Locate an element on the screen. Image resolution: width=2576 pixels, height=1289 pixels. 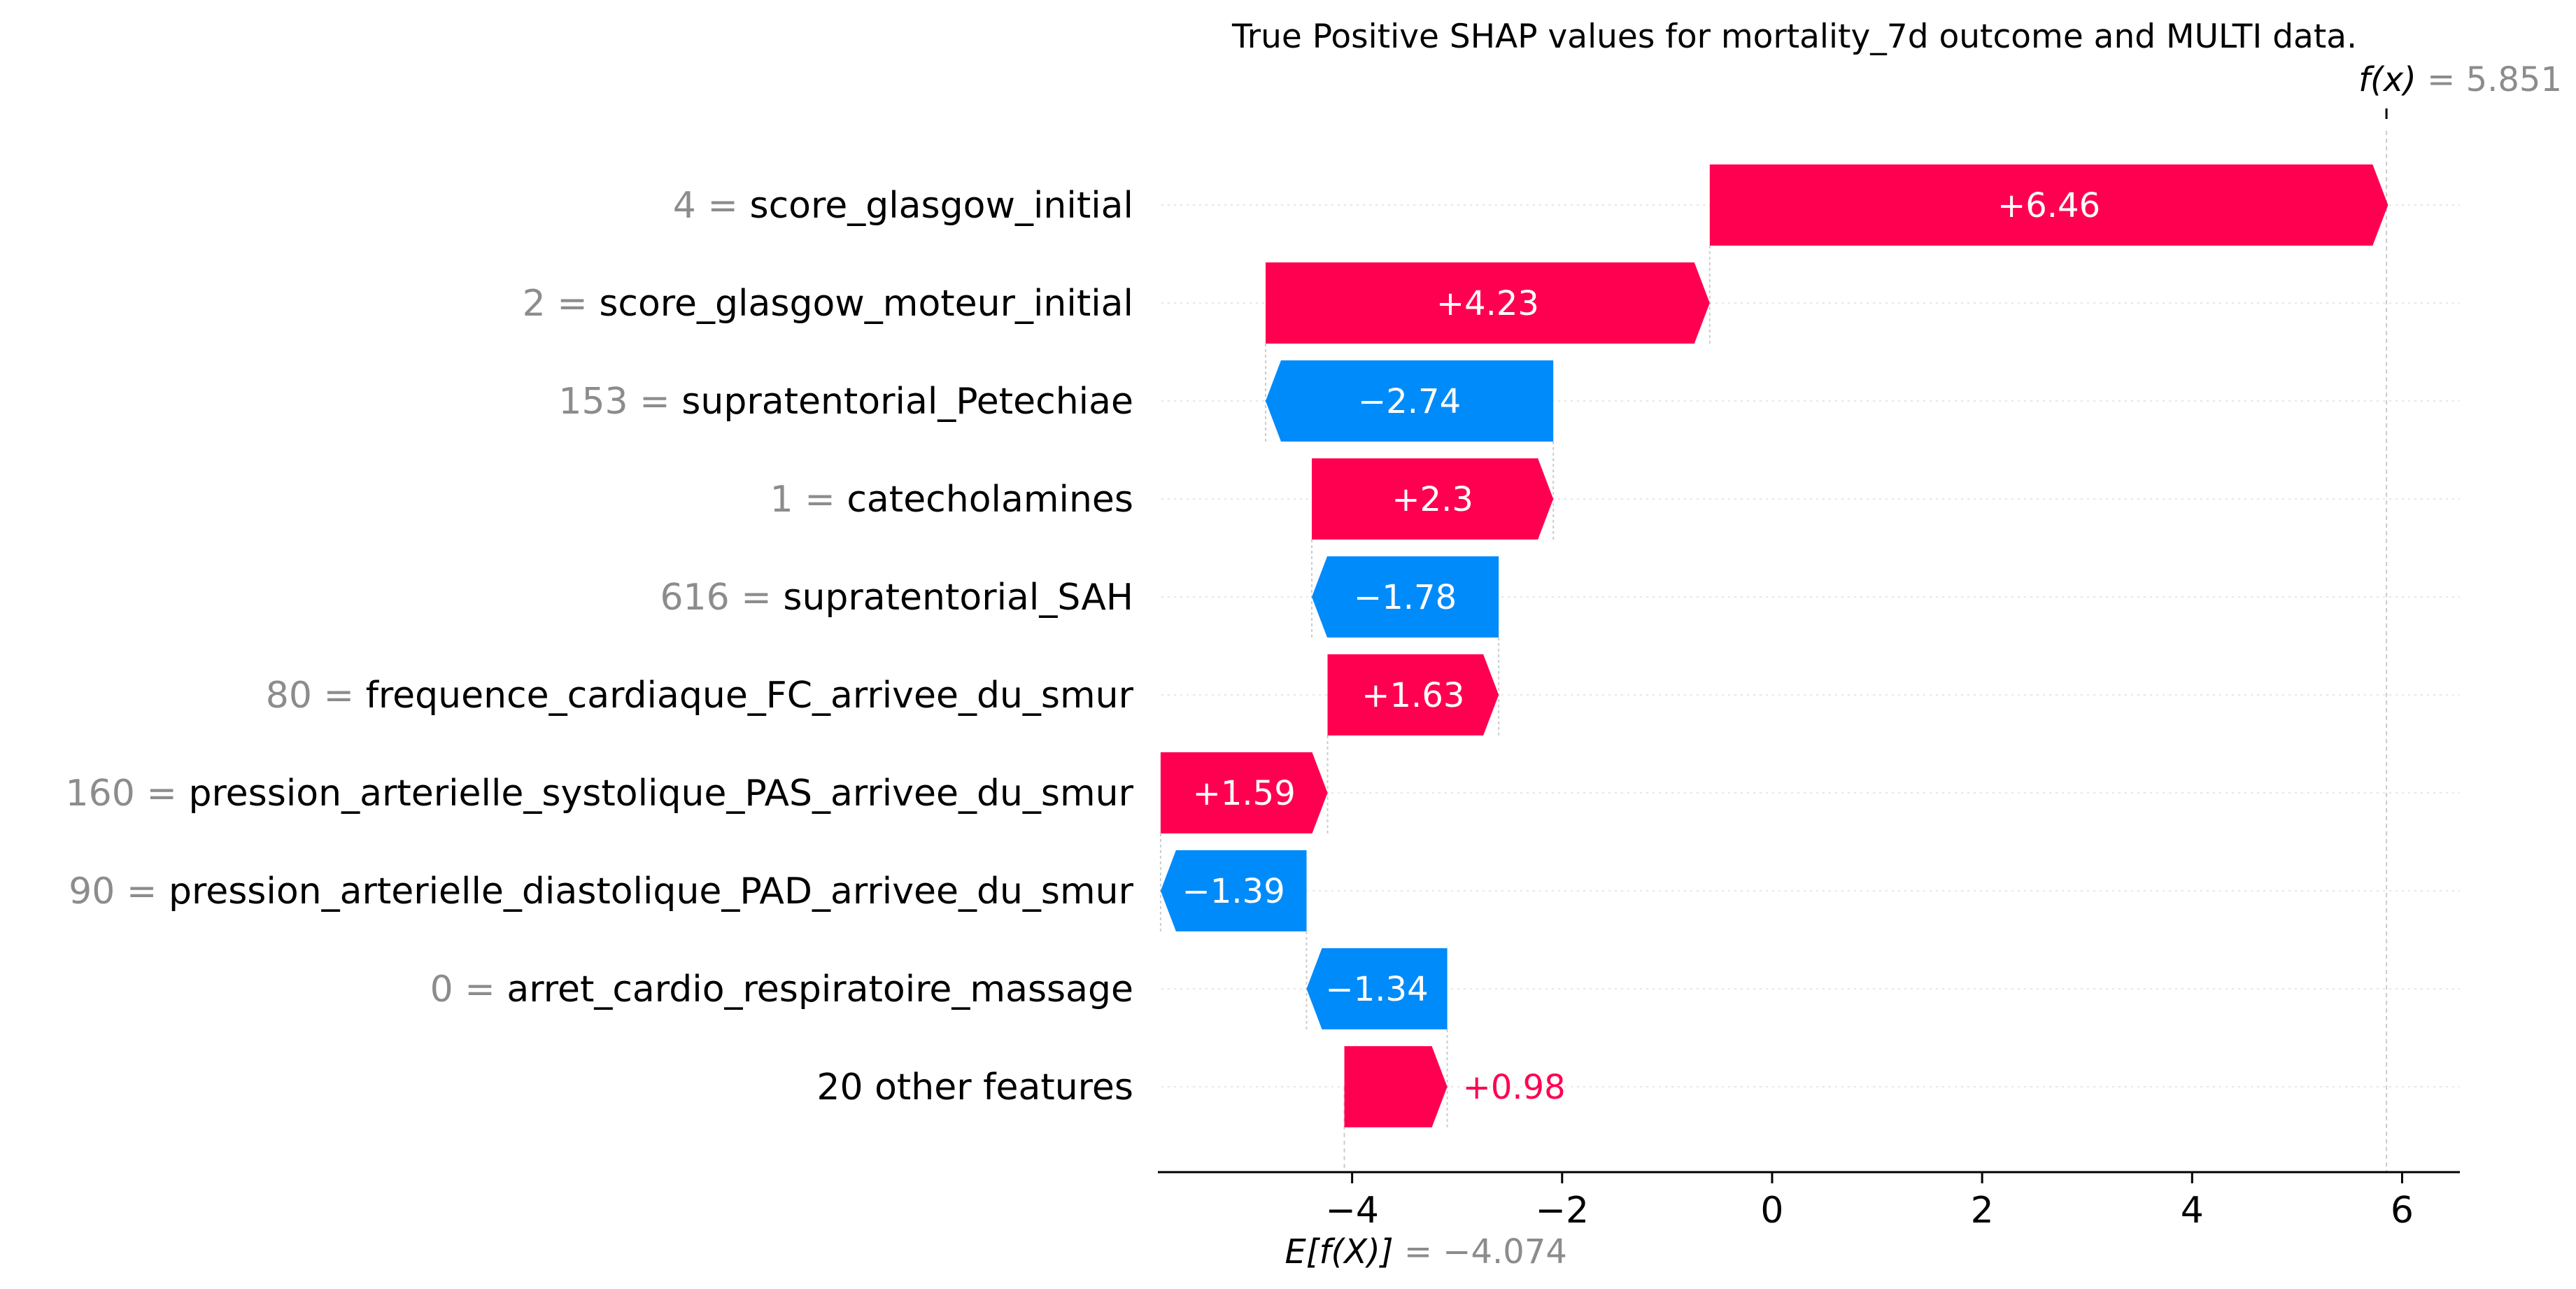
bar-value-label: +0.98 is located at coordinates (1514, 1087).